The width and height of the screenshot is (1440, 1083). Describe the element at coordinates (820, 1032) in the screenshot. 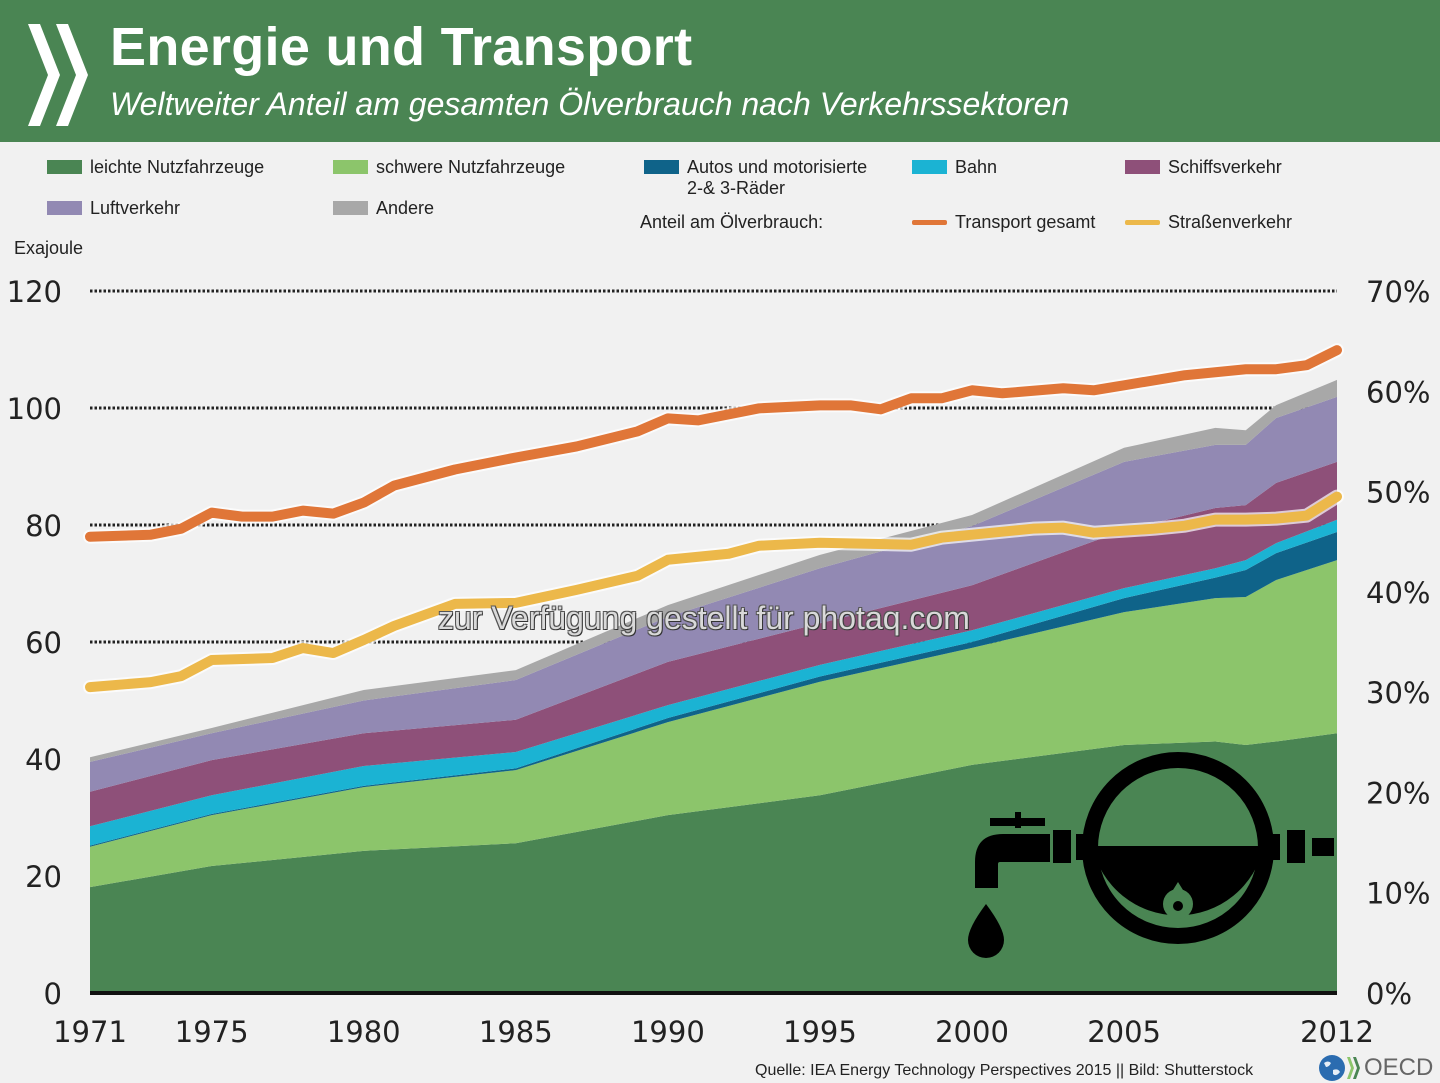

I see `x-tick-label: 1995` at that location.